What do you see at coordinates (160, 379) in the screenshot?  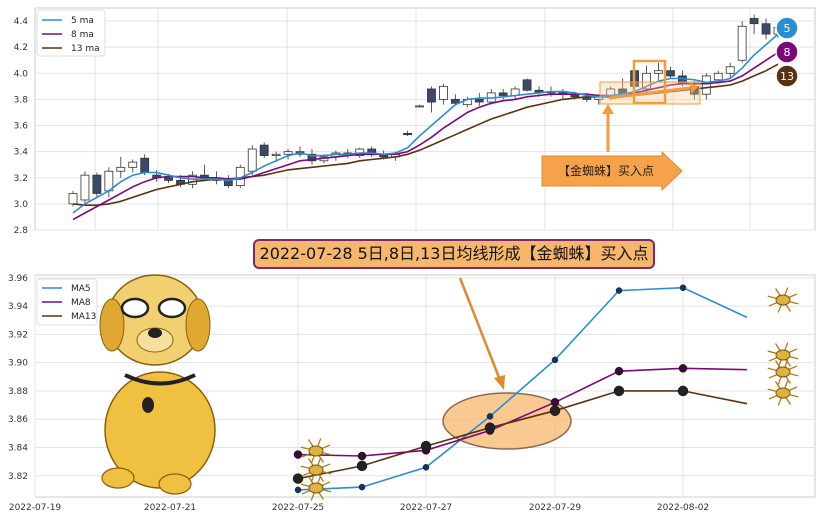 I see `dog-collar` at bounding box center [160, 379].